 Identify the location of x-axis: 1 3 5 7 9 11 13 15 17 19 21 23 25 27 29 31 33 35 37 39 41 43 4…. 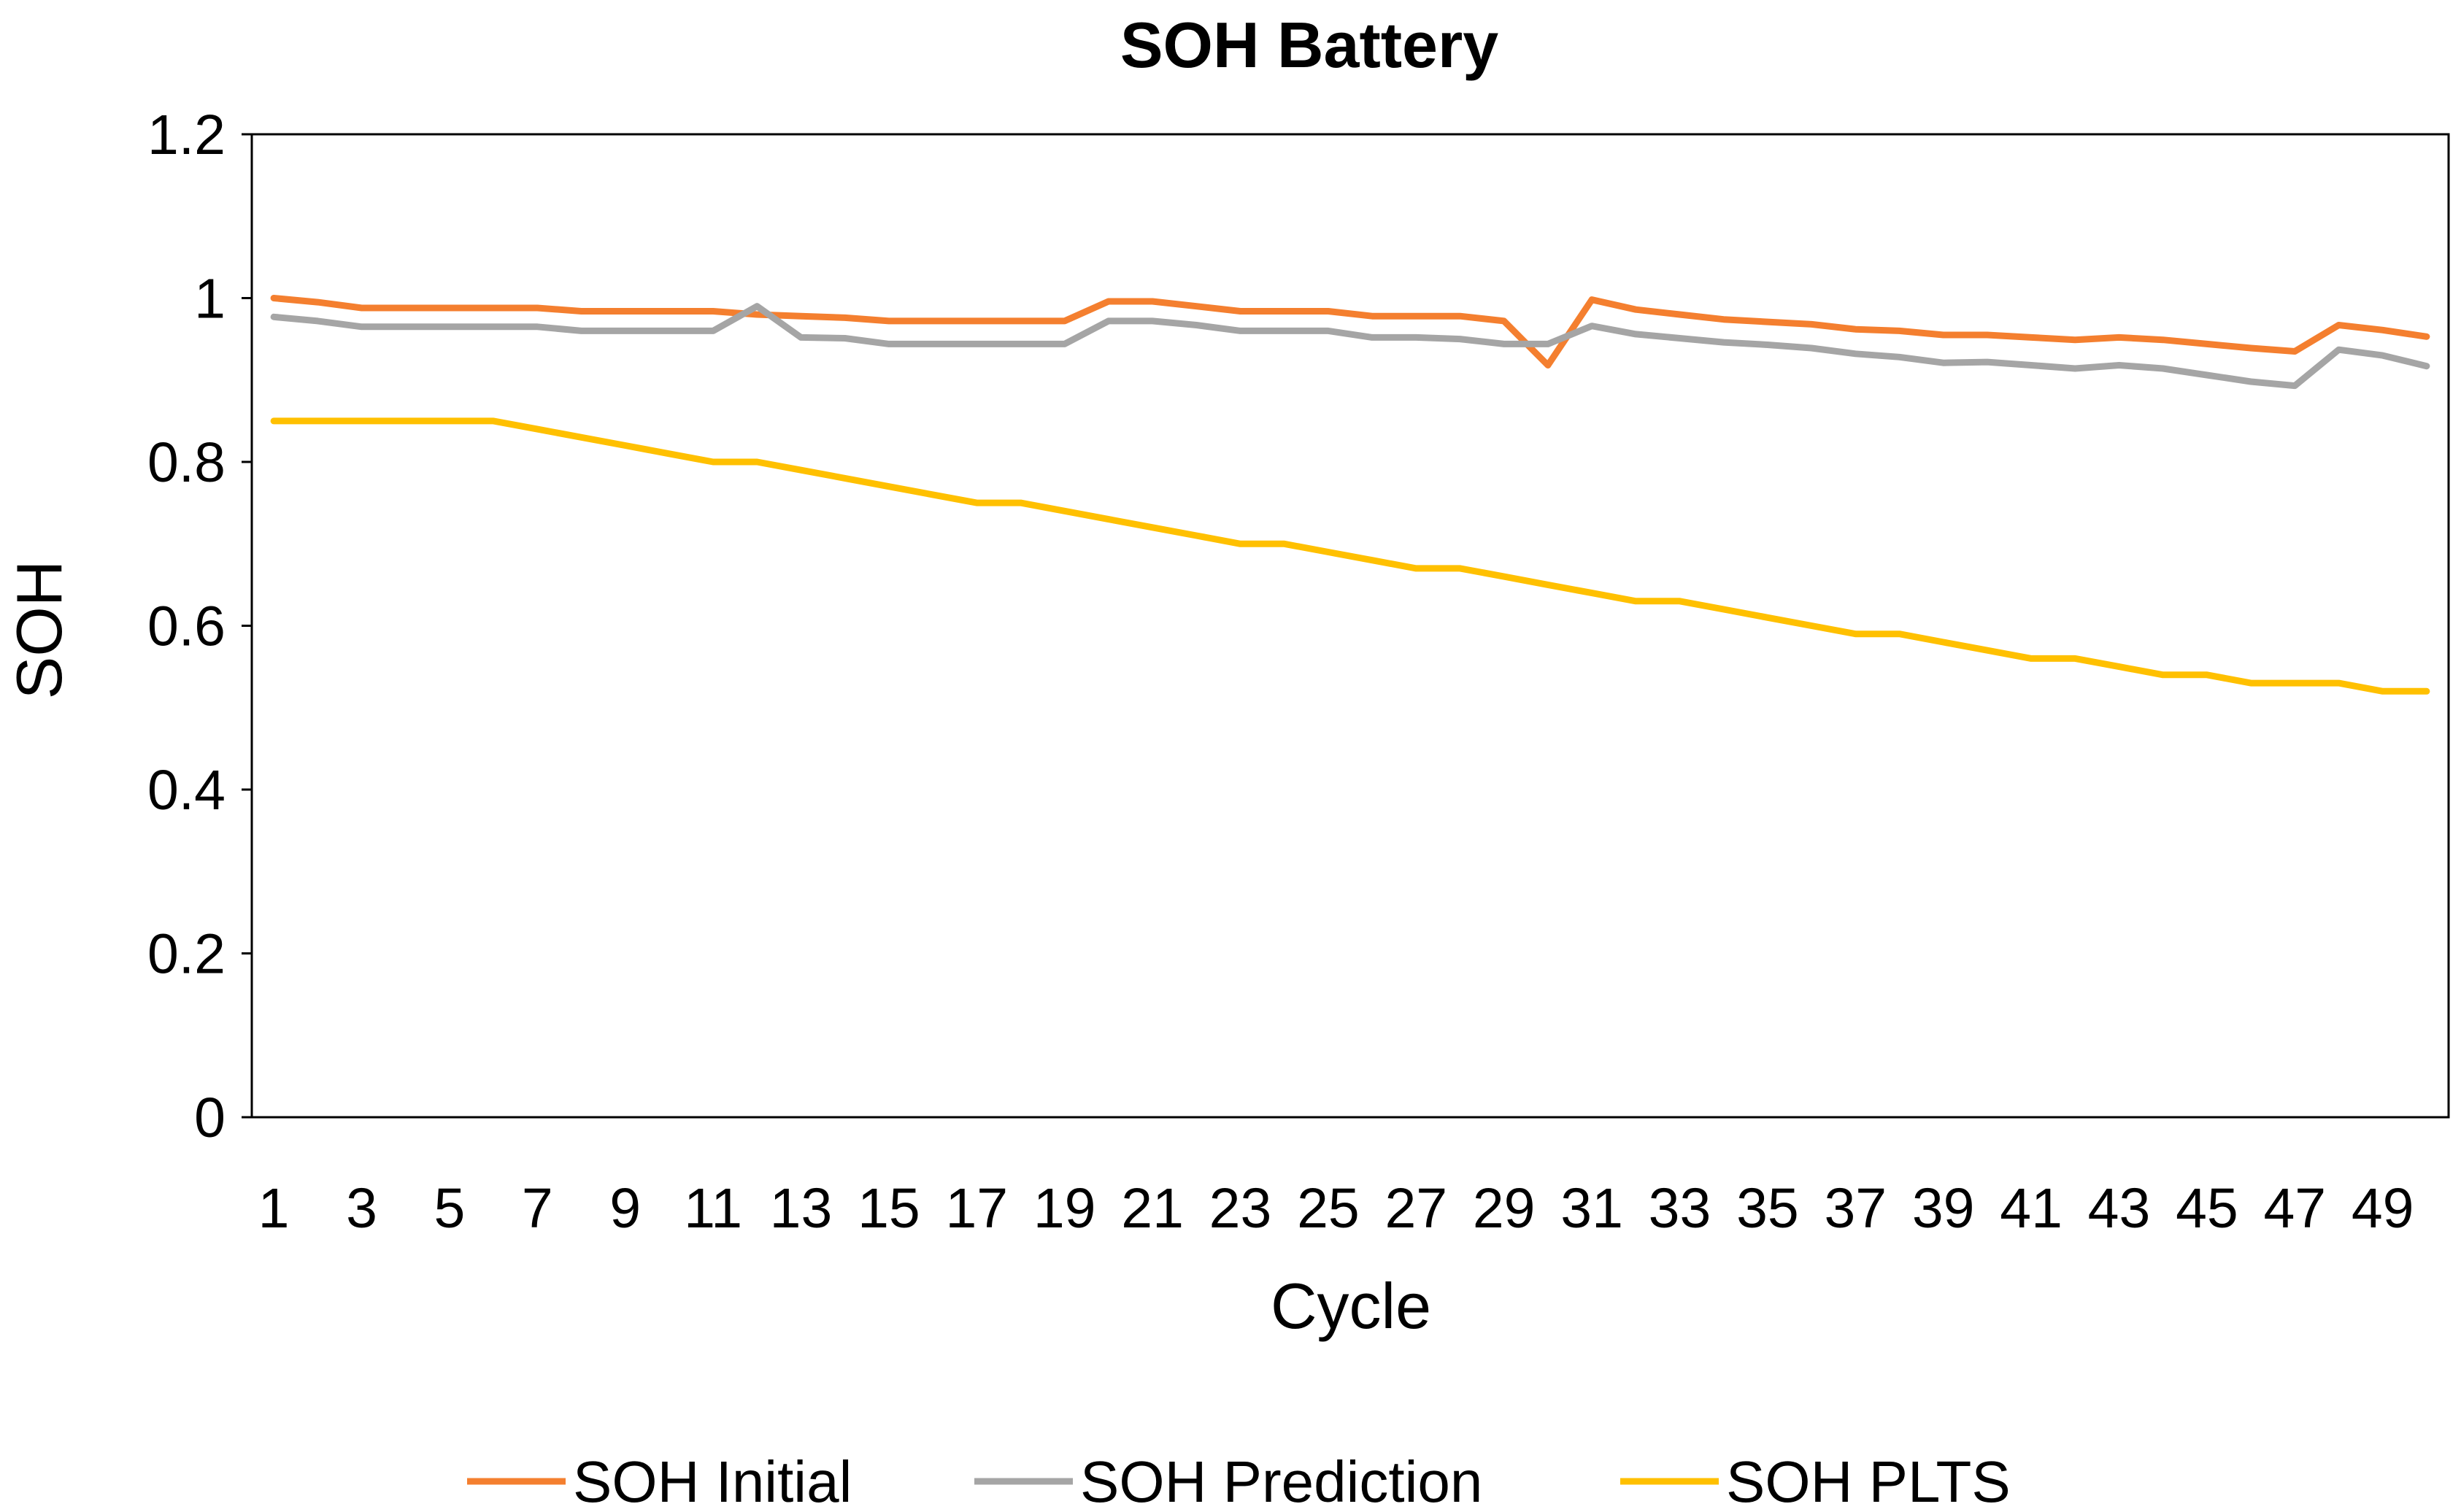
(1336, 1208).